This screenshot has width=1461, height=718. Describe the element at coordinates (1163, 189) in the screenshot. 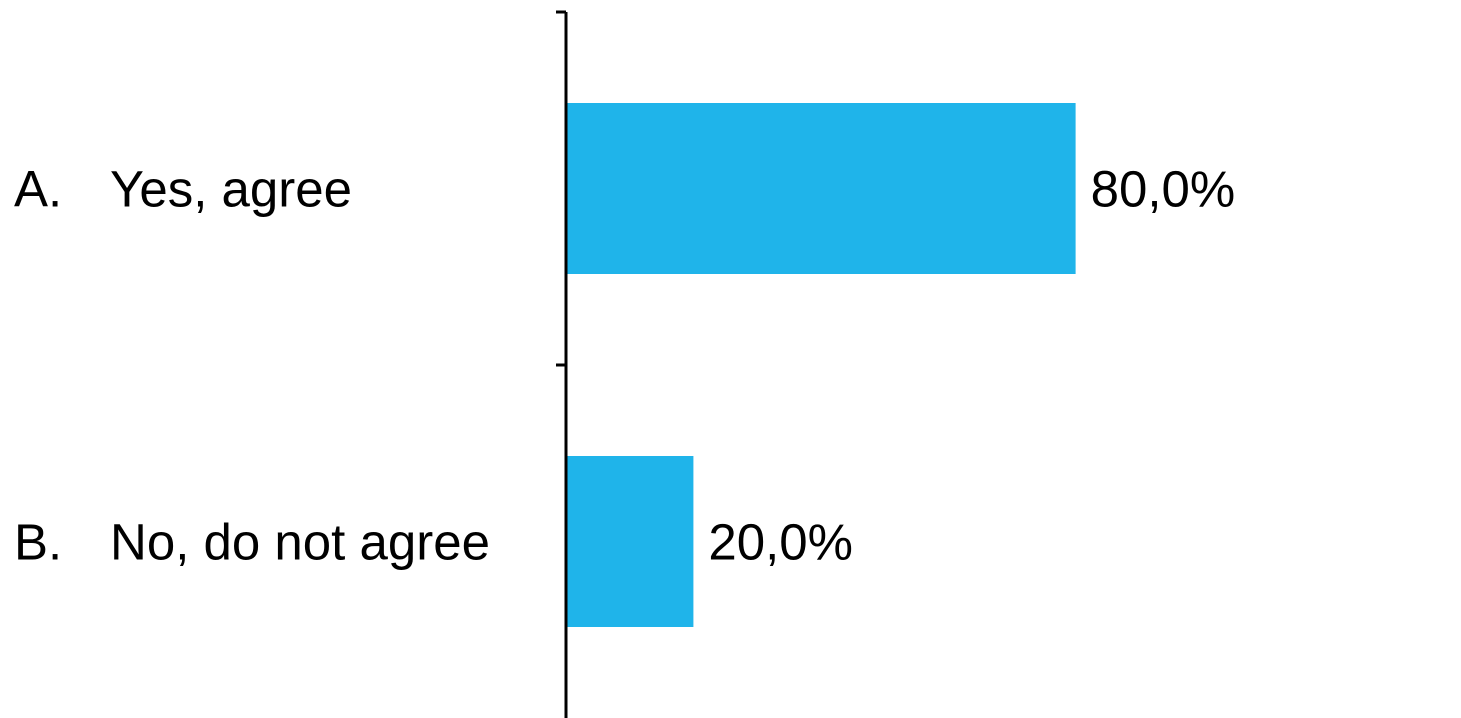

I see `bar-value-label-1: 80,0%` at that location.